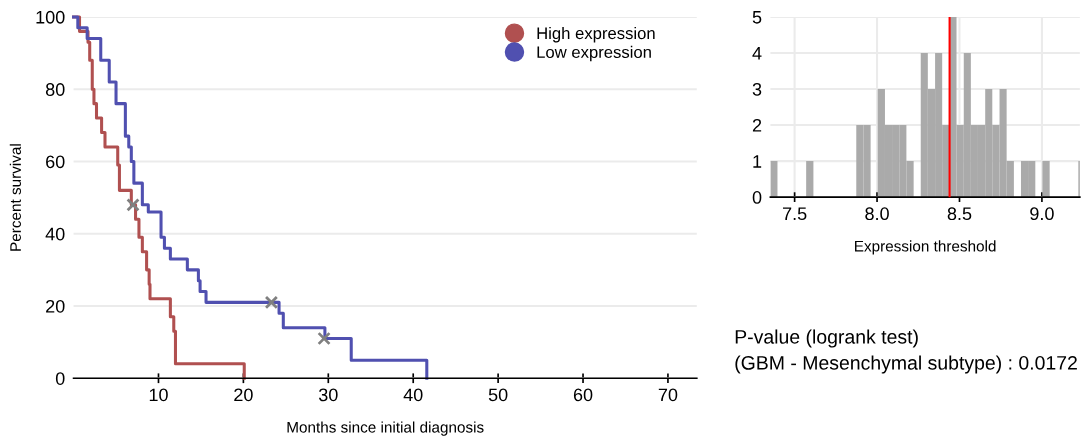 The image size is (1082, 445). Describe the element at coordinates (877, 214) in the screenshot. I see `x-tick-label: 8.0` at that location.